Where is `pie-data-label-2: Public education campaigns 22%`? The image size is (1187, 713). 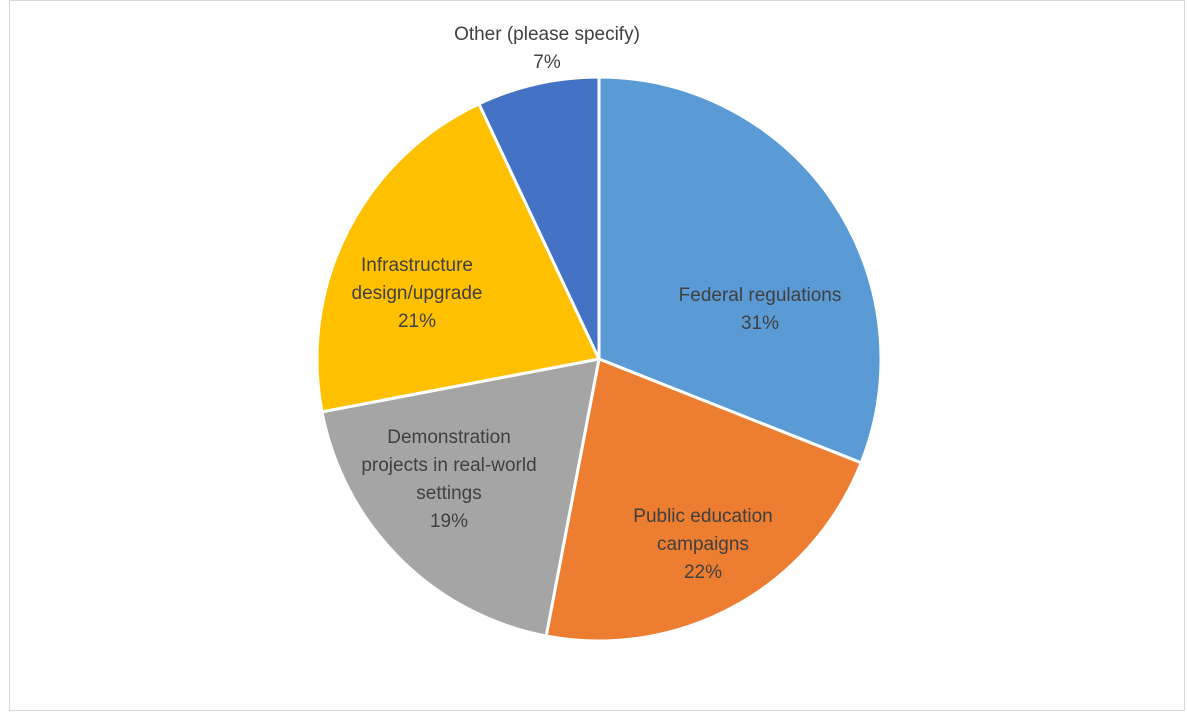 pie-data-label-2: Public education campaigns 22% is located at coordinates (702, 544).